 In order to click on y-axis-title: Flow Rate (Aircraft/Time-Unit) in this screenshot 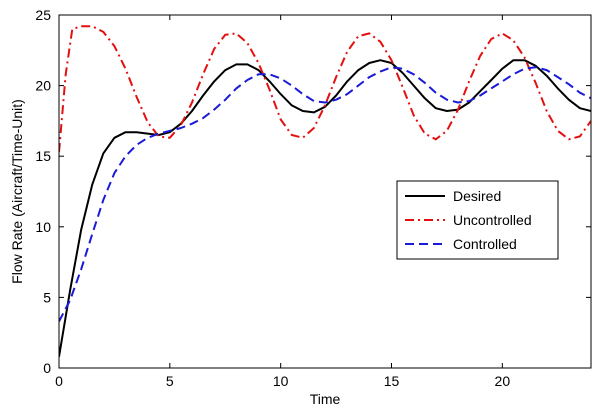, I will do `click(17, 191)`.